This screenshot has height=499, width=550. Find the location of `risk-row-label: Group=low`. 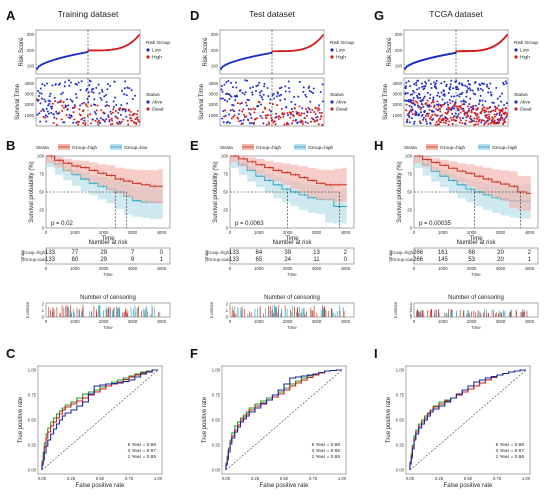

risk-row-label: Group=low is located at coordinates (35, 259).